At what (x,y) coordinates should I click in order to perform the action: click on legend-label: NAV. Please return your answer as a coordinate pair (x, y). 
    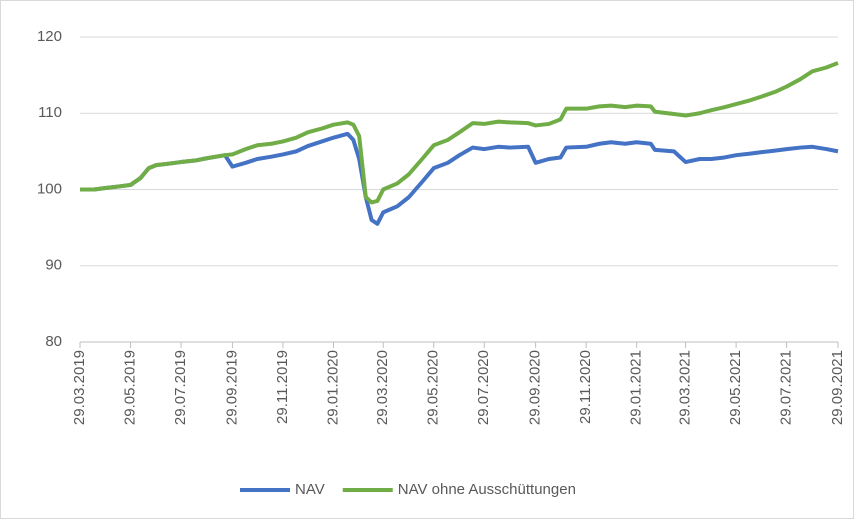
    Looking at the image, I should click on (310, 489).